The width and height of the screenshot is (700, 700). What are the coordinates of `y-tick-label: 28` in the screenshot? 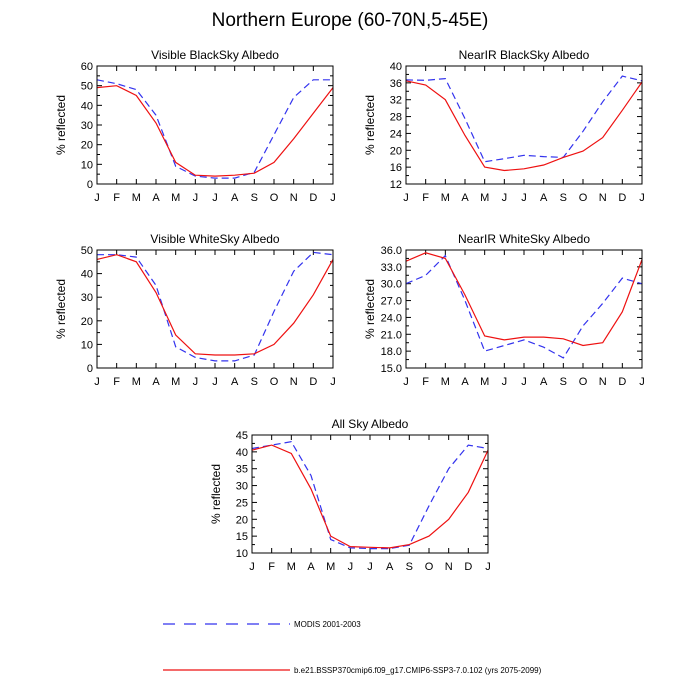 It's located at (396, 118).